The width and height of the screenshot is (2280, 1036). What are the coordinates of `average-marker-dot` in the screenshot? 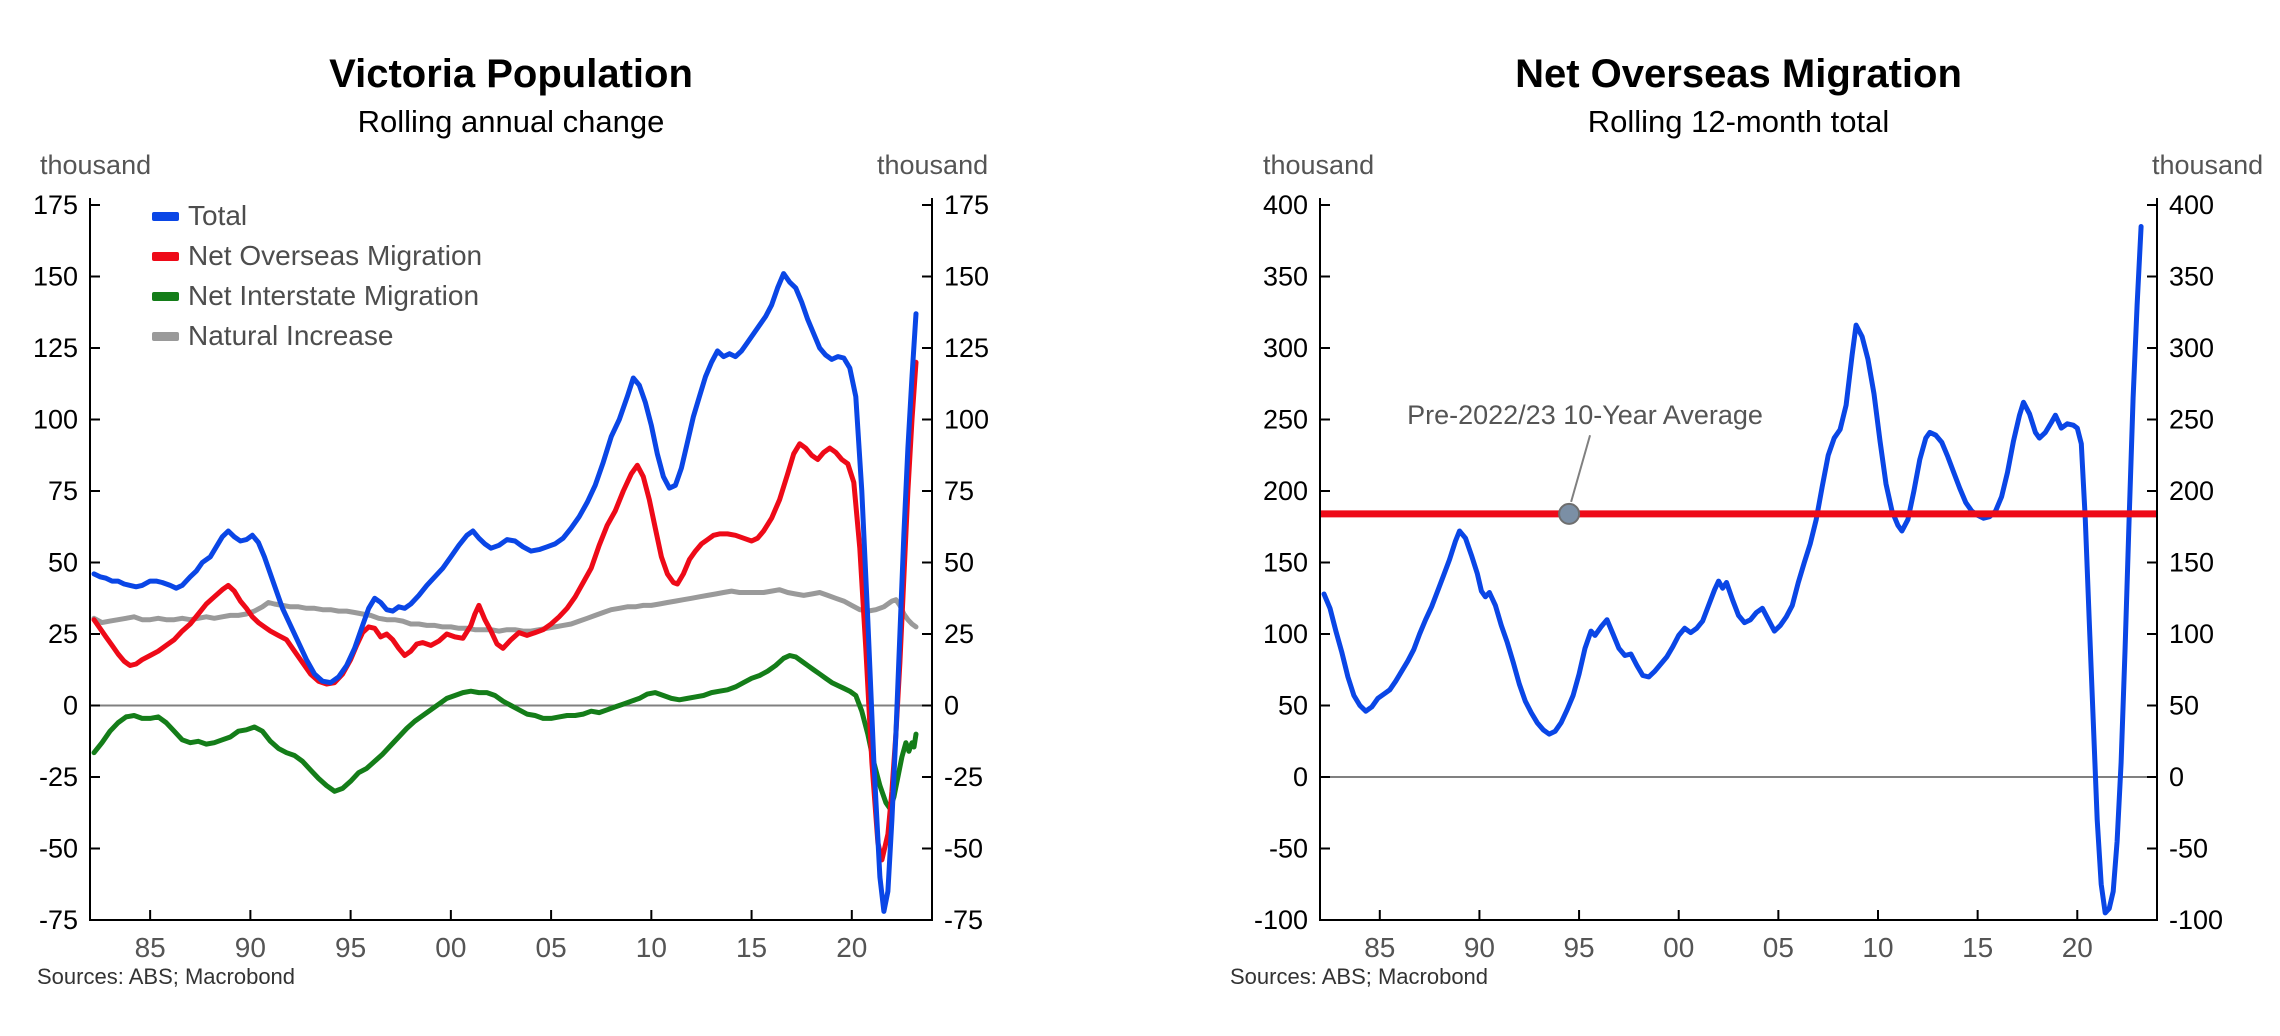 It's located at (1569, 513).